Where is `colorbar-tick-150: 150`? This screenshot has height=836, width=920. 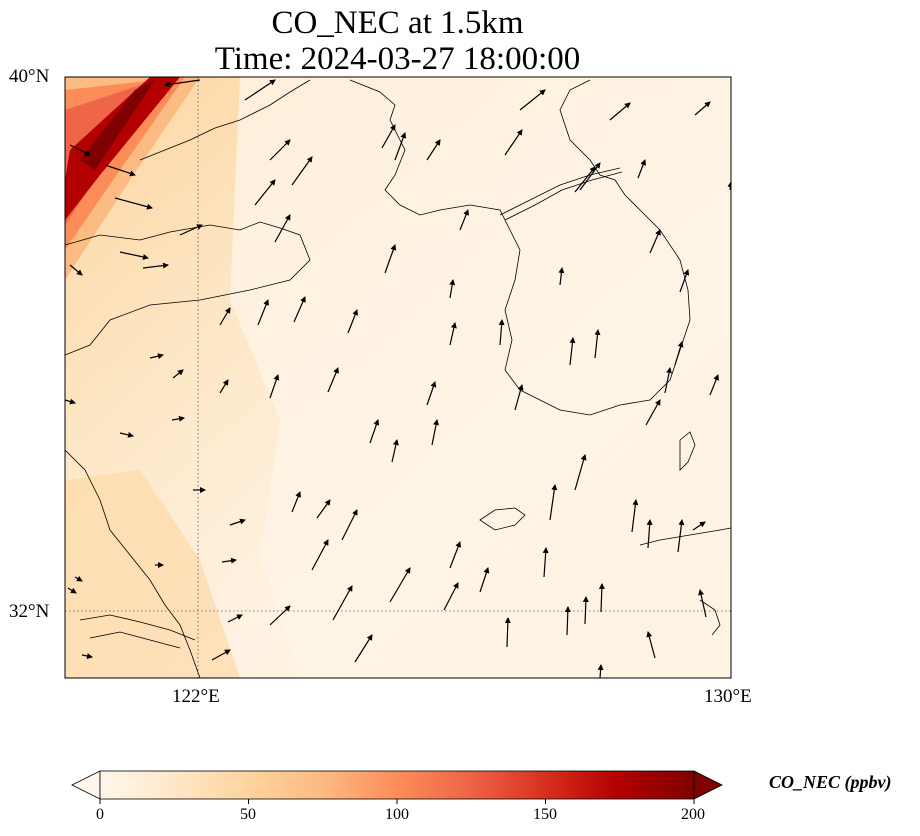 colorbar-tick-150: 150 is located at coordinates (545, 814).